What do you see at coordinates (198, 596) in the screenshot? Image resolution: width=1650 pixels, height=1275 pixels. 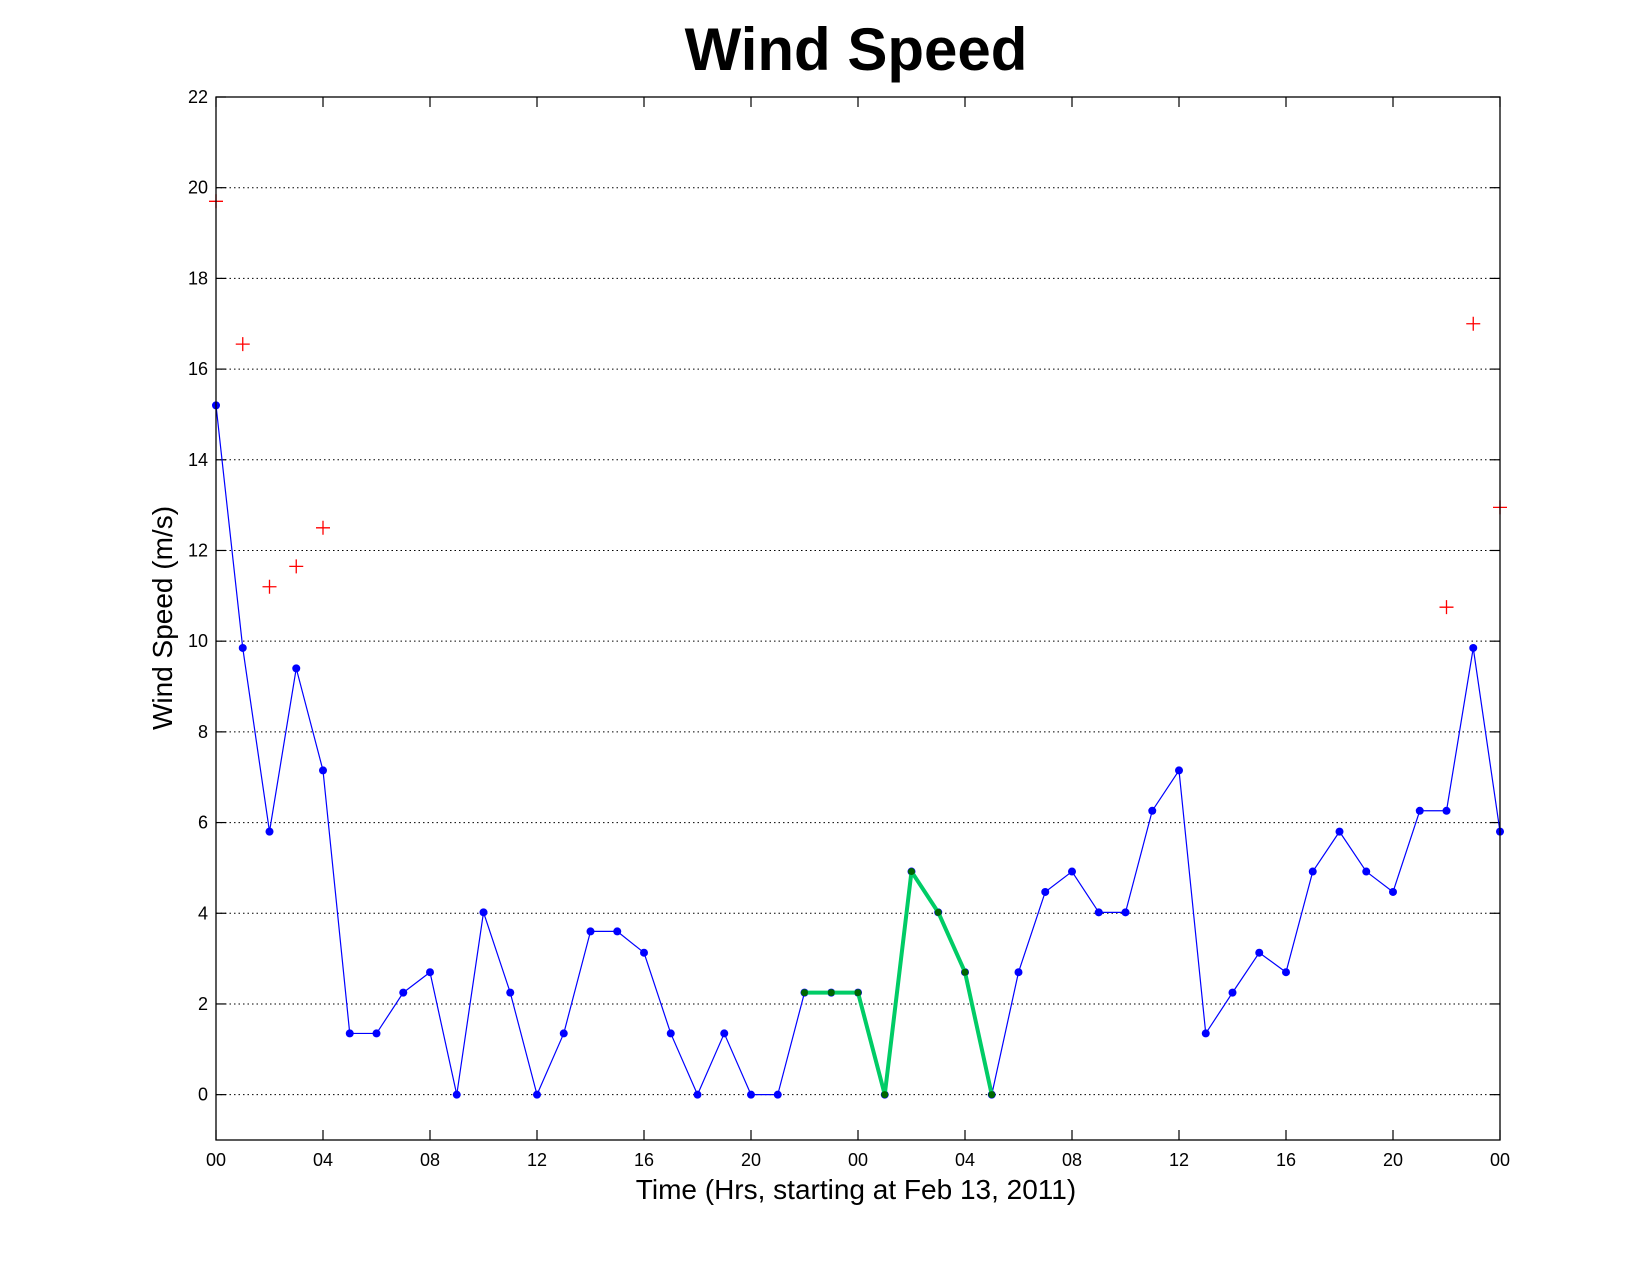 I see `y-tick-labels: 0 2 4 6 8 10 12 14 16 18 20 22` at bounding box center [198, 596].